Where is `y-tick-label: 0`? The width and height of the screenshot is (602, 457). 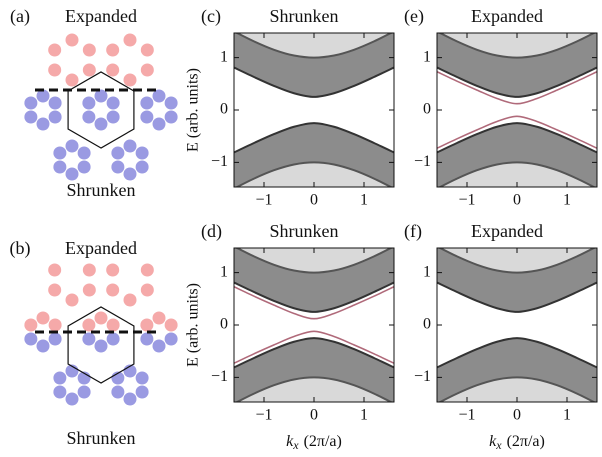
y-tick-label: 0 is located at coordinates (224, 109).